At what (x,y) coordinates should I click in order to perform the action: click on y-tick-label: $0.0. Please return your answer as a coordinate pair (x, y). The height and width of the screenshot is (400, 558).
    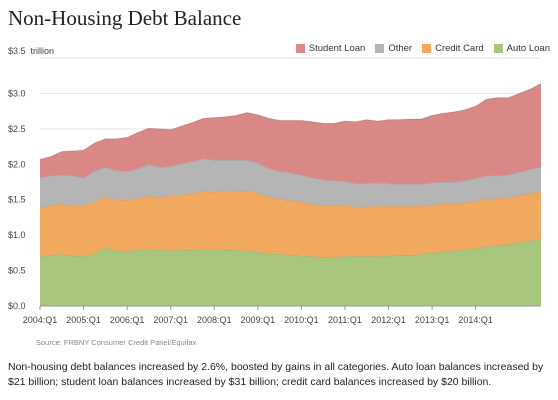
    Looking at the image, I should click on (17, 306).